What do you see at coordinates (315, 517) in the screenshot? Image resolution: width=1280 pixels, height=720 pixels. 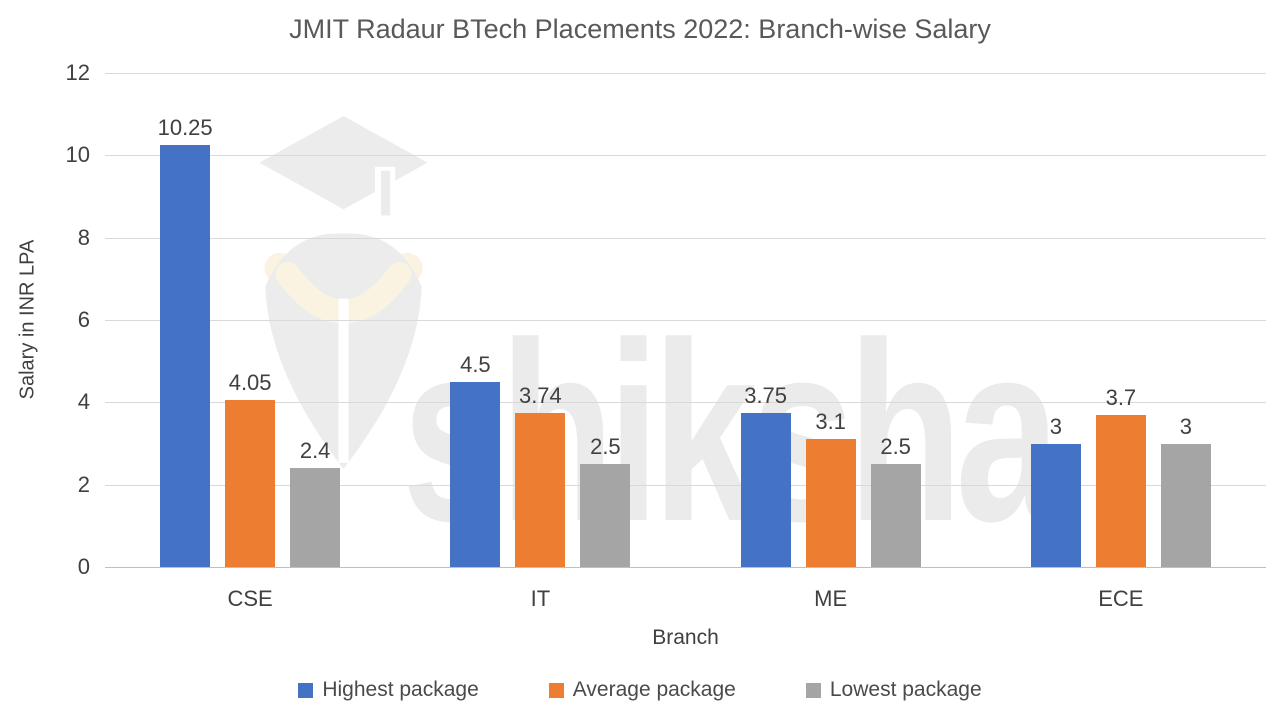 I see `bar-lowest-package-cse` at bounding box center [315, 517].